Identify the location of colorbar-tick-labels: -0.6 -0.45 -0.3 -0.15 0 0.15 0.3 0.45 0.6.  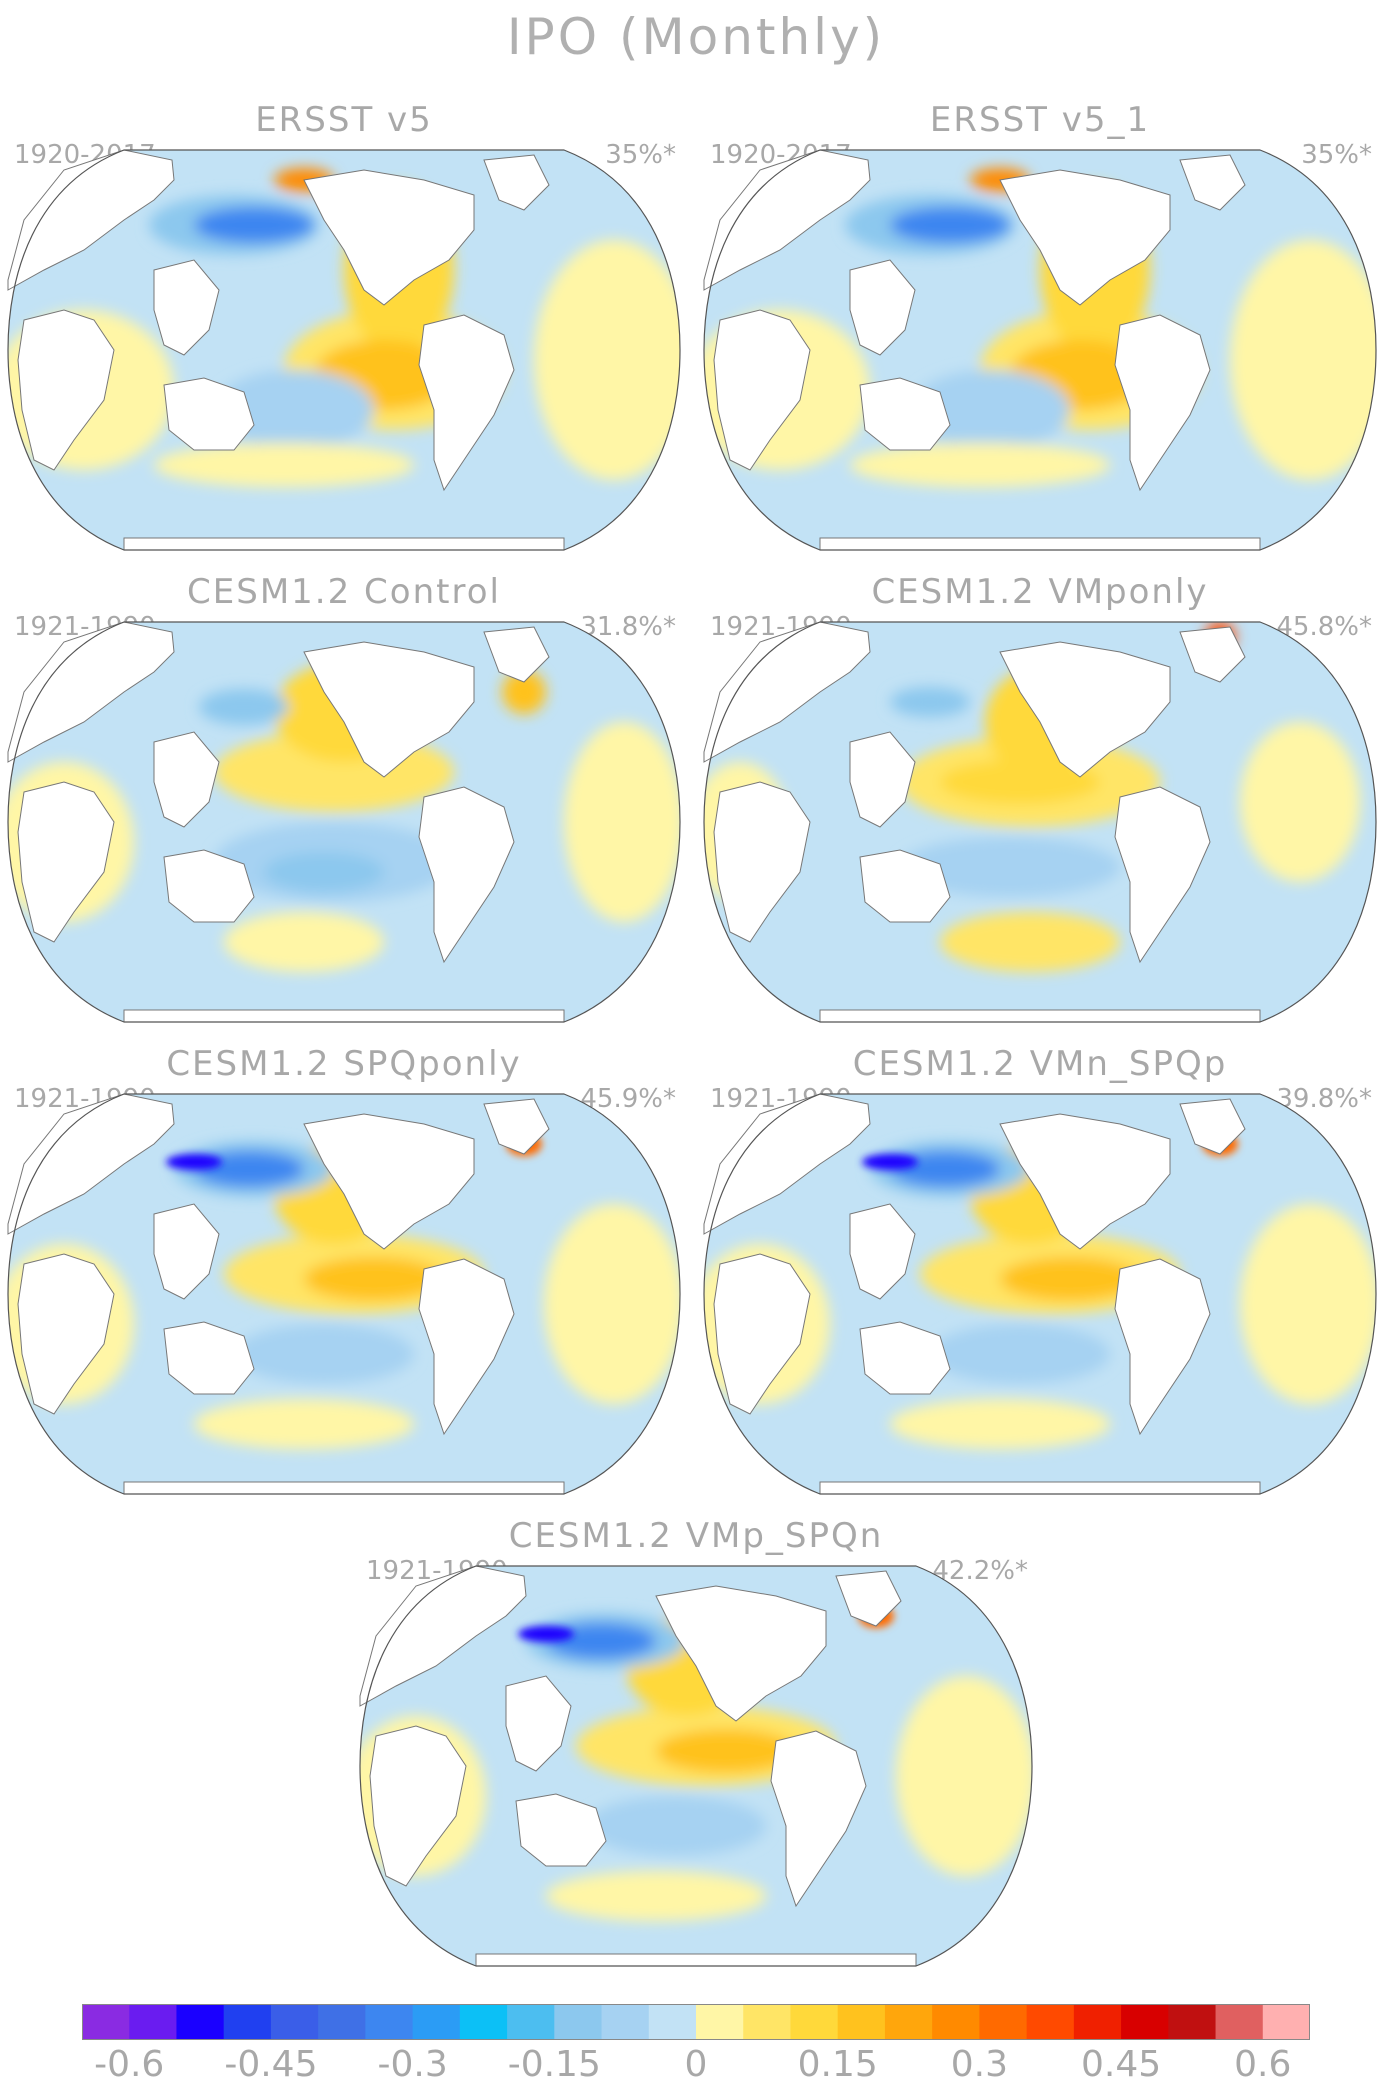
(696, 2068).